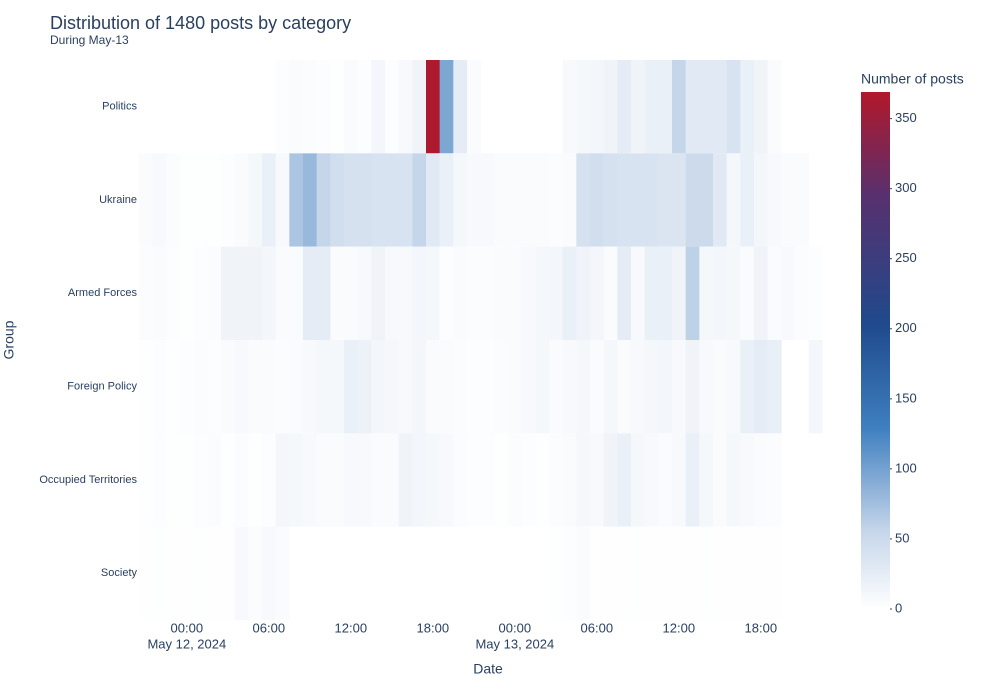 Image resolution: width=1000 pixels, height=700 pixels. What do you see at coordinates (89, 40) in the screenshot?
I see `chart-subtitle: During May-13` at bounding box center [89, 40].